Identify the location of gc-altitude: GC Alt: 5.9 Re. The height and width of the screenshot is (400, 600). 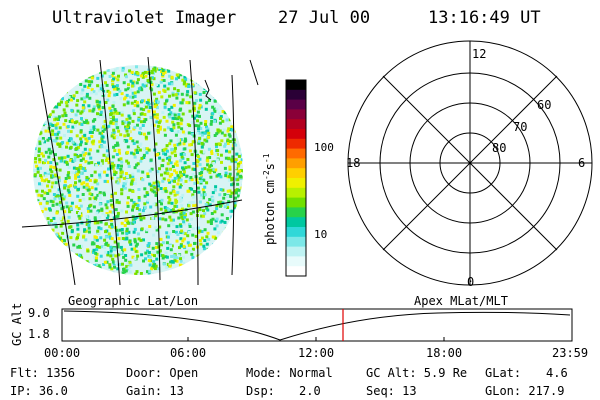
(417, 373).